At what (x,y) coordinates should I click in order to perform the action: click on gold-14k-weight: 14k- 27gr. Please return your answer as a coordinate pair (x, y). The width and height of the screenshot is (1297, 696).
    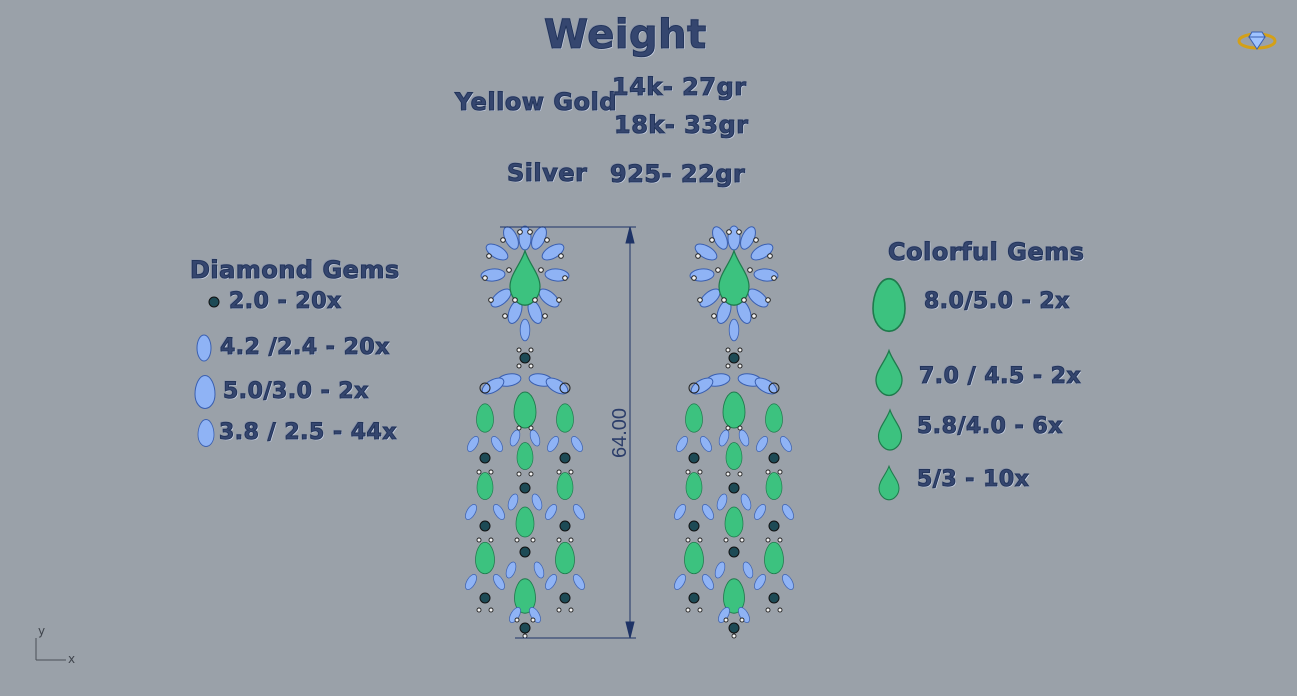
    Looking at the image, I should click on (679, 87).